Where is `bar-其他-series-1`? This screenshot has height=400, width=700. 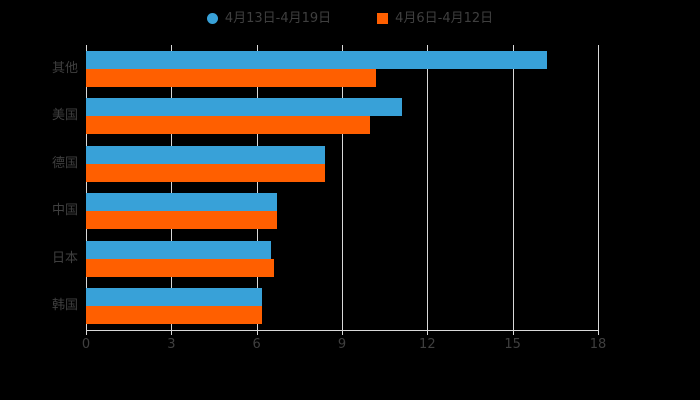
bar-其他-series-1 is located at coordinates (231, 77).